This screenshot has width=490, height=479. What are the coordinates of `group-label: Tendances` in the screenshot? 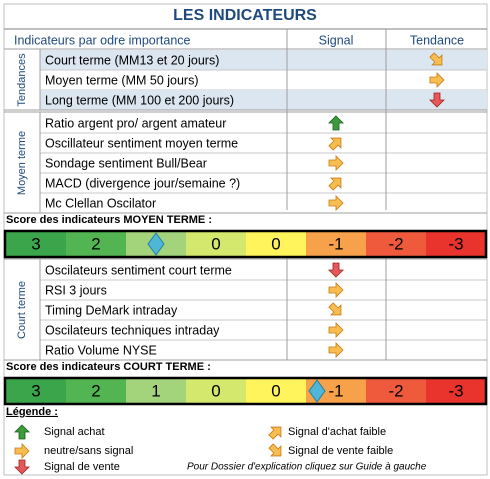 It's located at (22, 80).